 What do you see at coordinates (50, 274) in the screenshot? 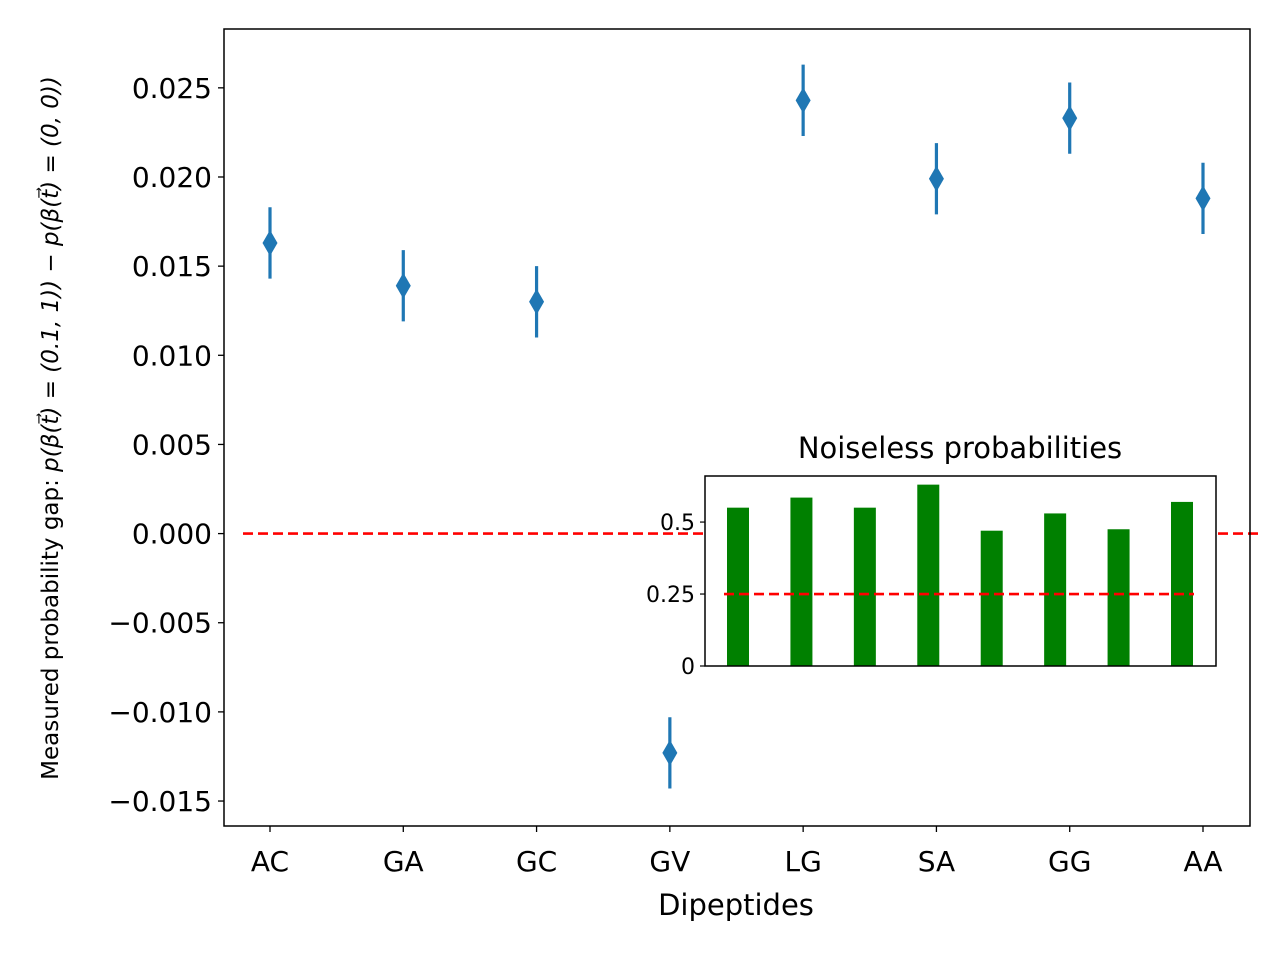
I see `y-axis-label-math: p(β(t⃗) = (0.1, 1)) − p(β(t⃗) = (0, 0))` at bounding box center [50, 274].